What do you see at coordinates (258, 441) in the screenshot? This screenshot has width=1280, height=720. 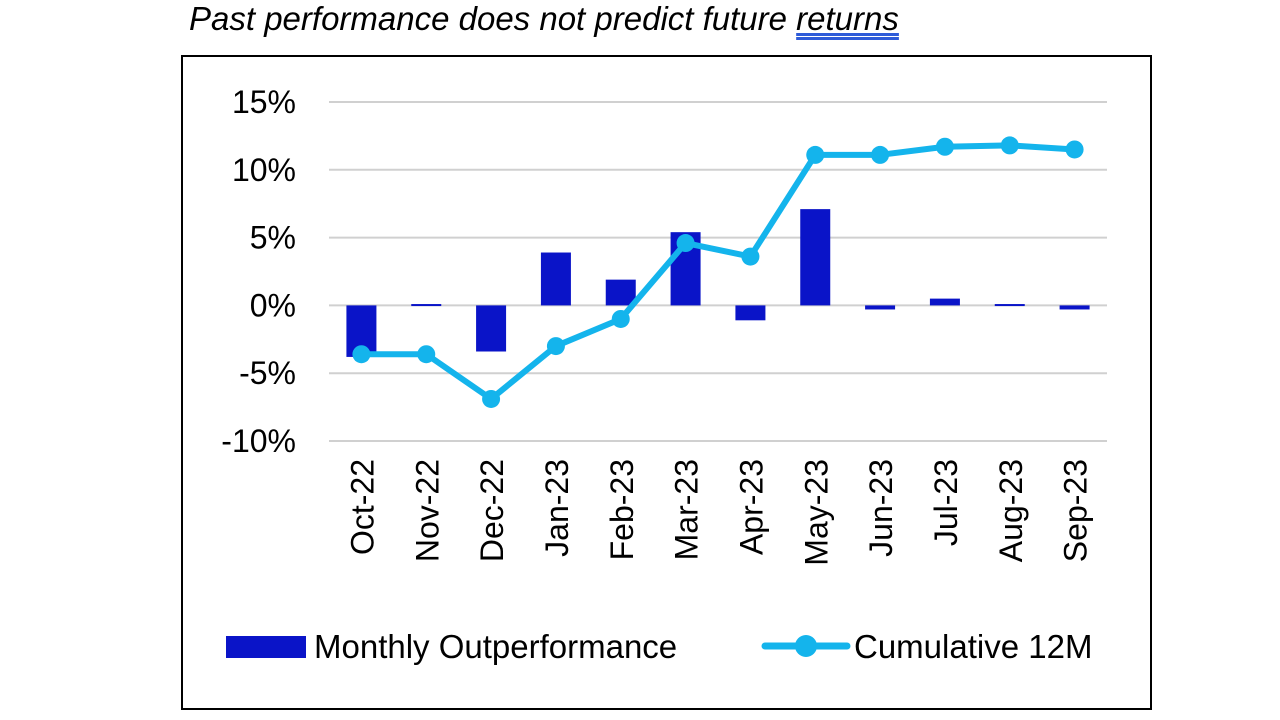 I see `y-tick-label: -10%` at bounding box center [258, 441].